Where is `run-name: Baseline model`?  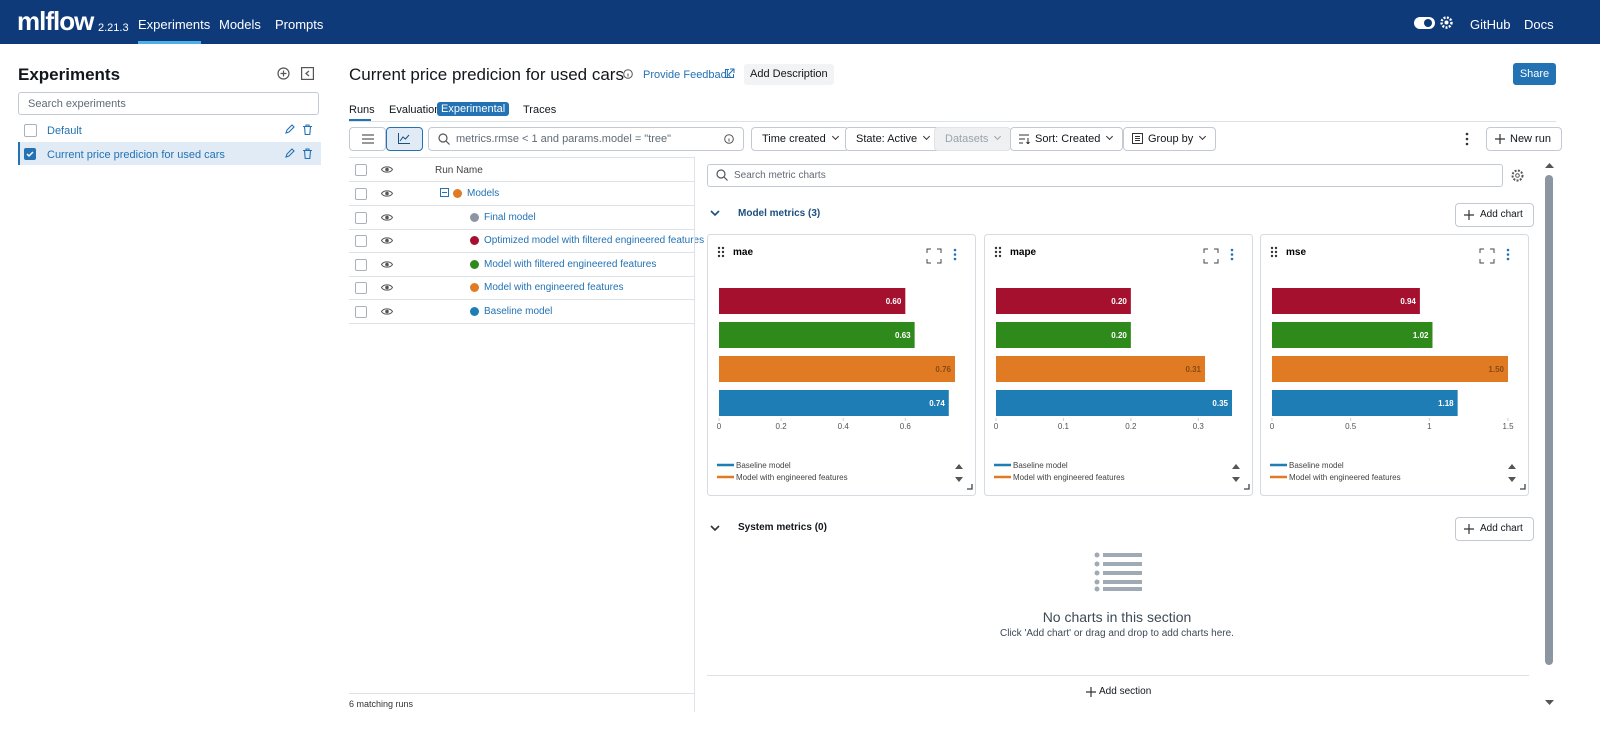 run-name: Baseline model is located at coordinates (518, 311).